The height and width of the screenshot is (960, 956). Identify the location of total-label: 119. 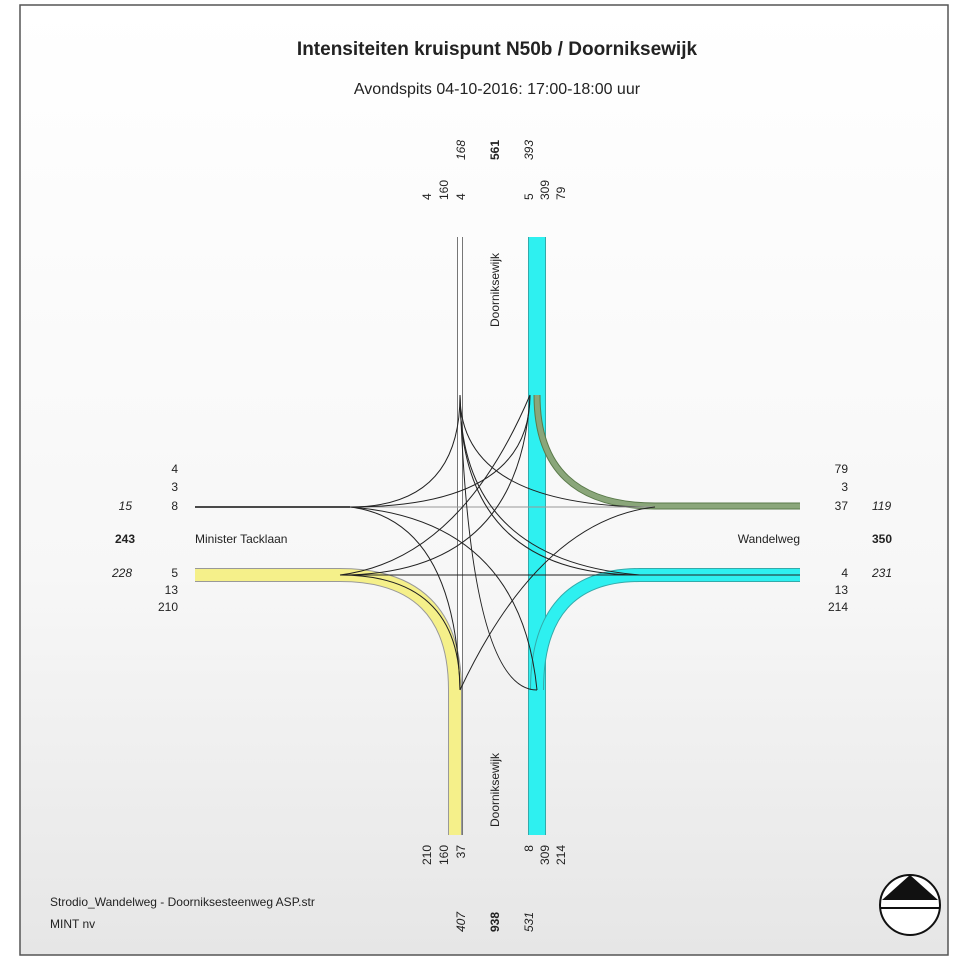
(881, 506).